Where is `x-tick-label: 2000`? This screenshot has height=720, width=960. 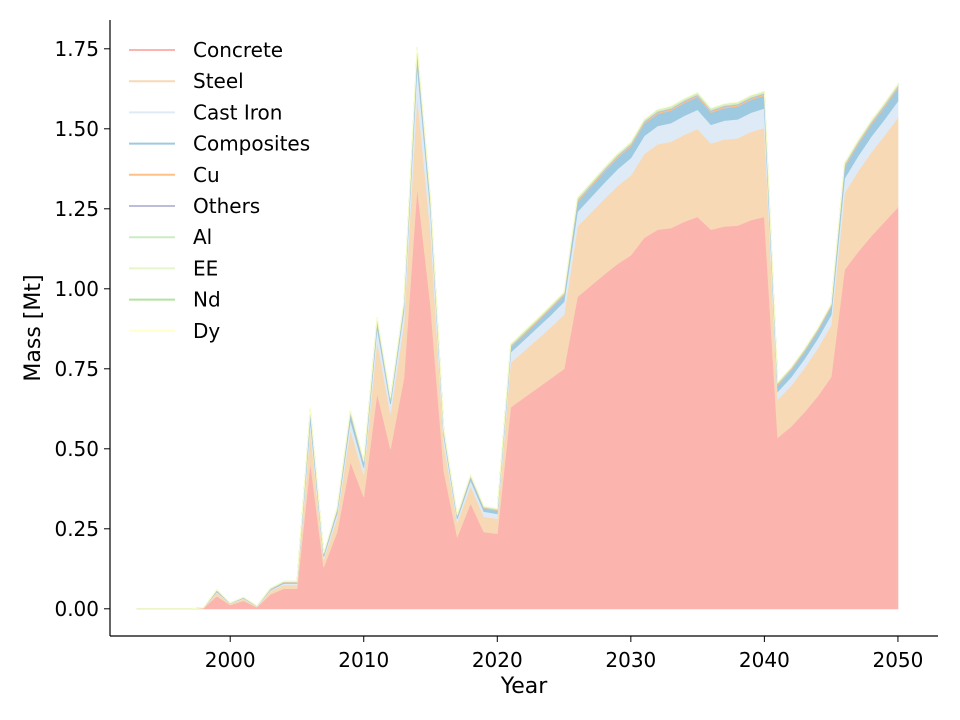
x-tick-label: 2000 is located at coordinates (230, 660).